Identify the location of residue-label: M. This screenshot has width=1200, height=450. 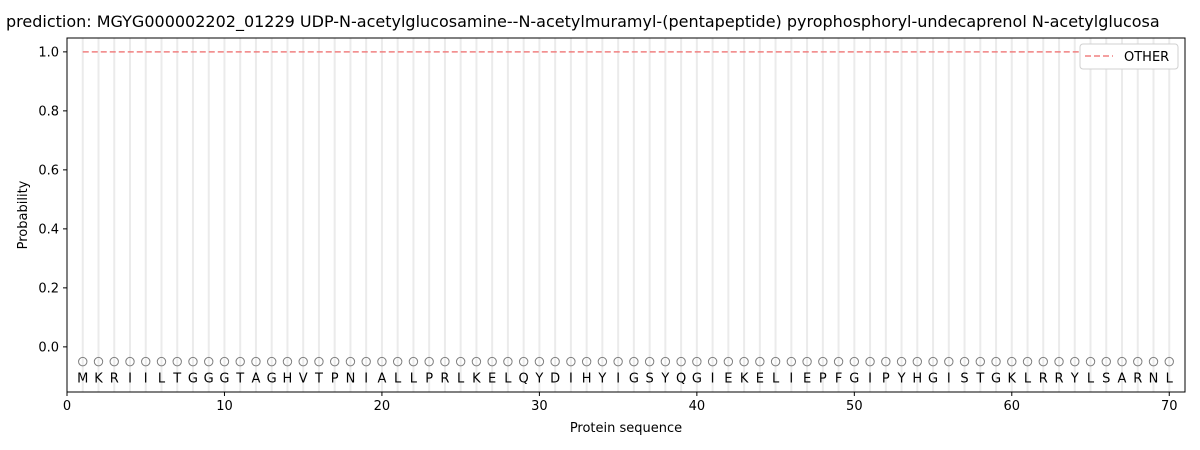
(82, 379).